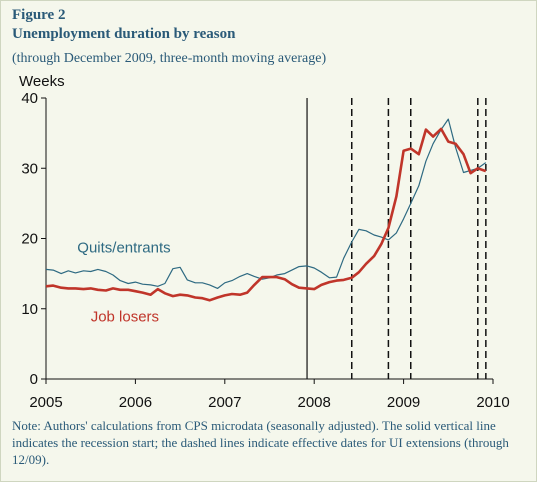 This screenshot has width=537, height=482. What do you see at coordinates (124, 34) in the screenshot?
I see `figure-title: Unemployment duration by reason` at bounding box center [124, 34].